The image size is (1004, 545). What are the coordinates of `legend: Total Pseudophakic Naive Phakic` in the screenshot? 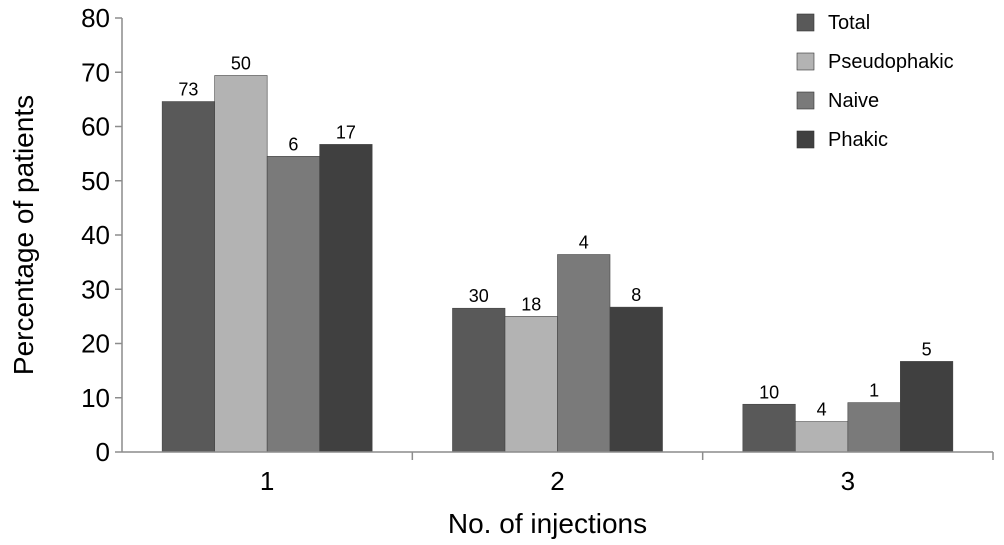 It's located at (875, 81).